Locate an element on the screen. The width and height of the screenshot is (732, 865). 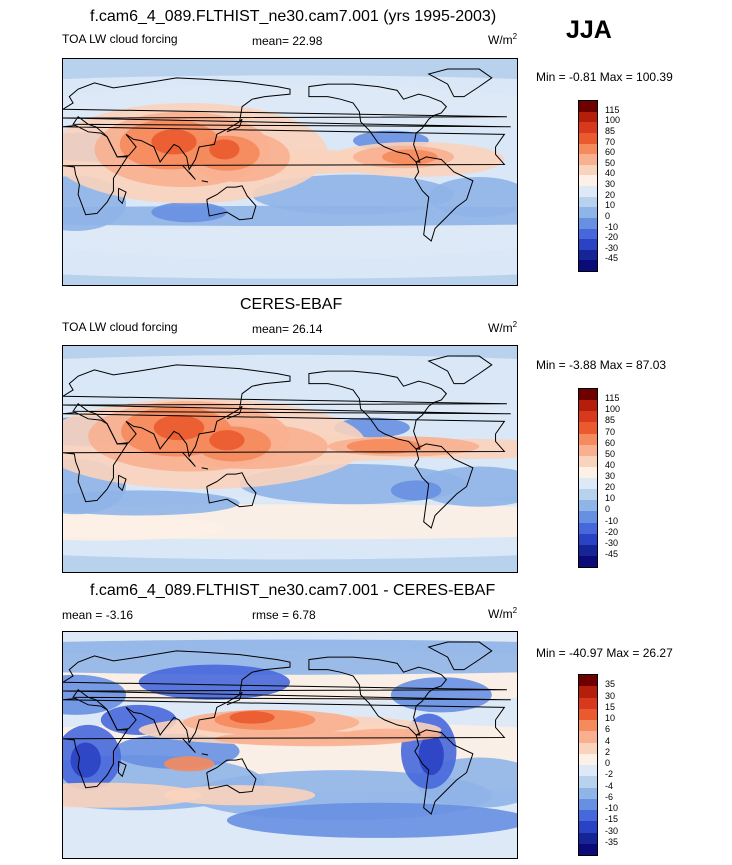
mean-label: mean= 22.98 is located at coordinates (287, 41).